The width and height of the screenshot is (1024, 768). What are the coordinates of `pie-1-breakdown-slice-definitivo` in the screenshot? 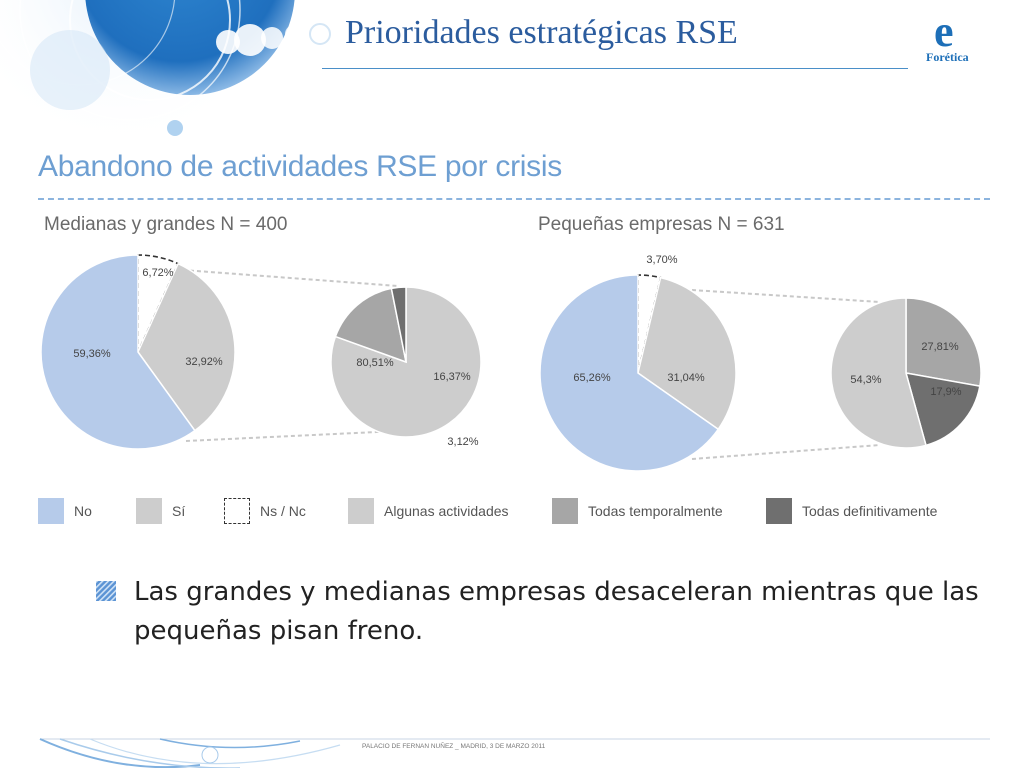 It's located at (942, 409).